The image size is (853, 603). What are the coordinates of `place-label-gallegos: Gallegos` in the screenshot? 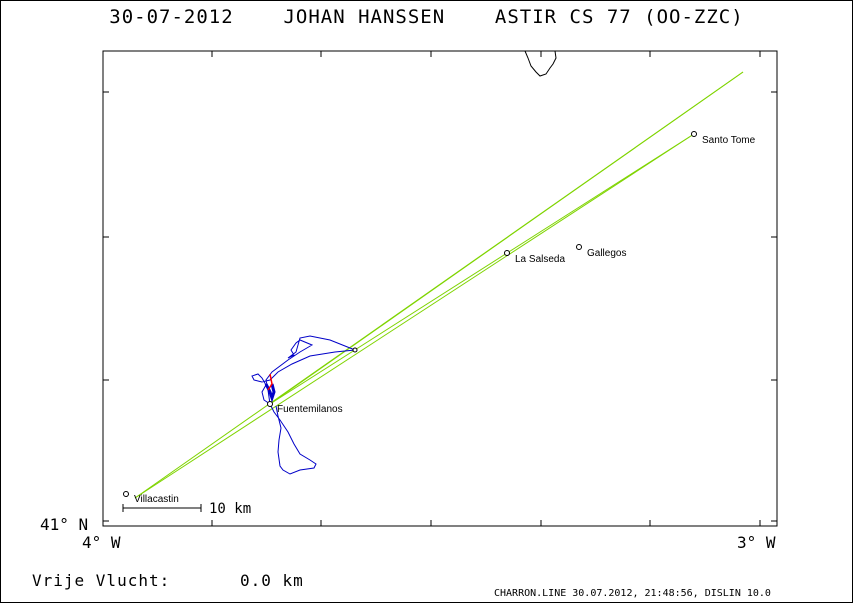 It's located at (606, 253).